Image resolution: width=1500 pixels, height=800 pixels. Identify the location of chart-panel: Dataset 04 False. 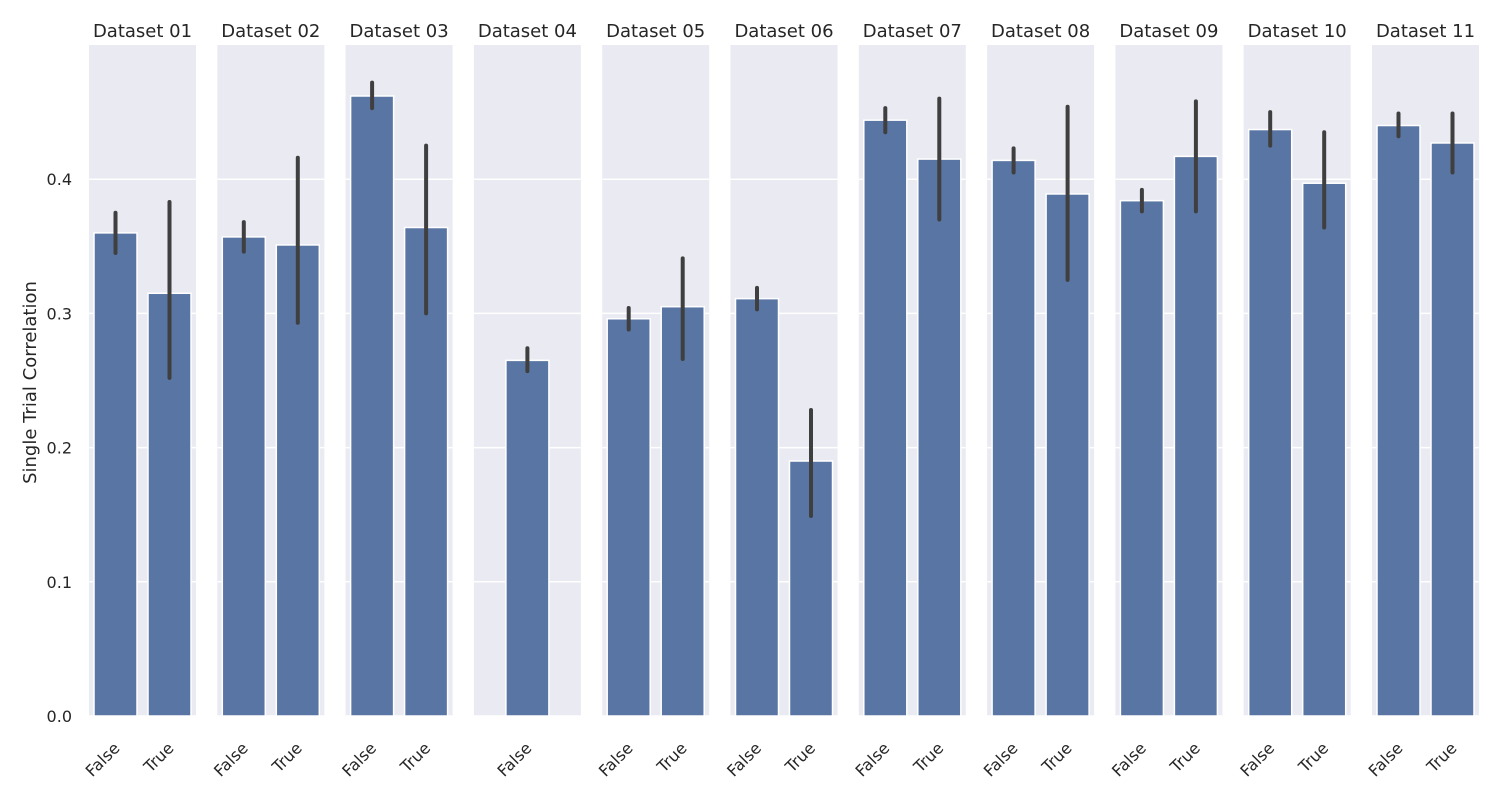
(527, 401).